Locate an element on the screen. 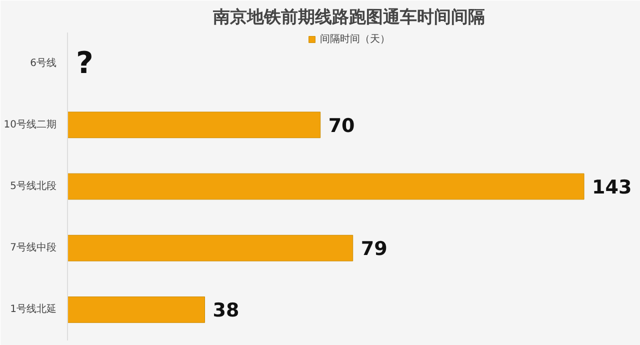  data-label: 38 is located at coordinates (226, 311).